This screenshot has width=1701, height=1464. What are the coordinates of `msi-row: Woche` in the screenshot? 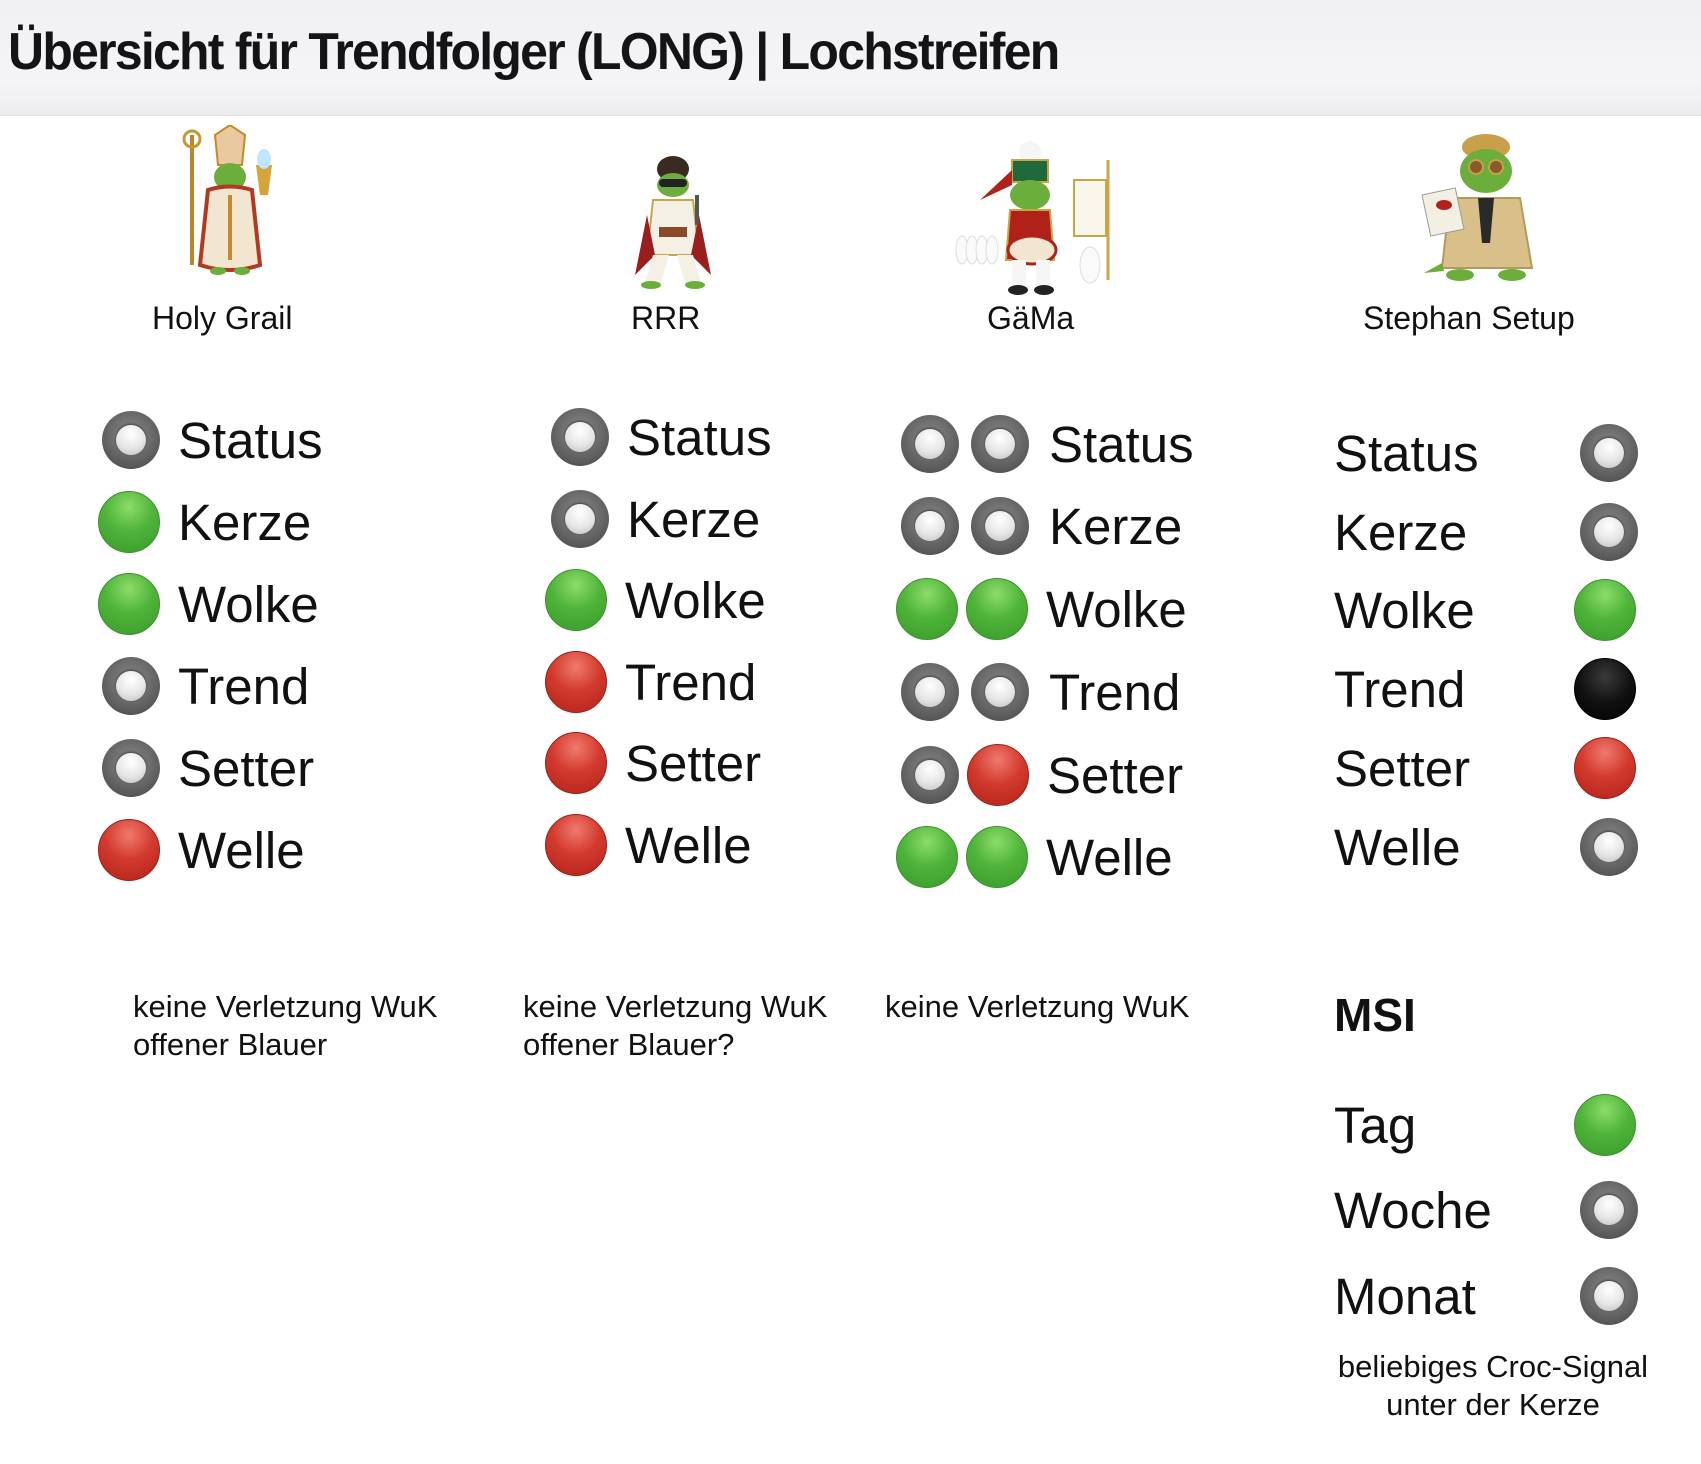 It's located at (1486, 1210).